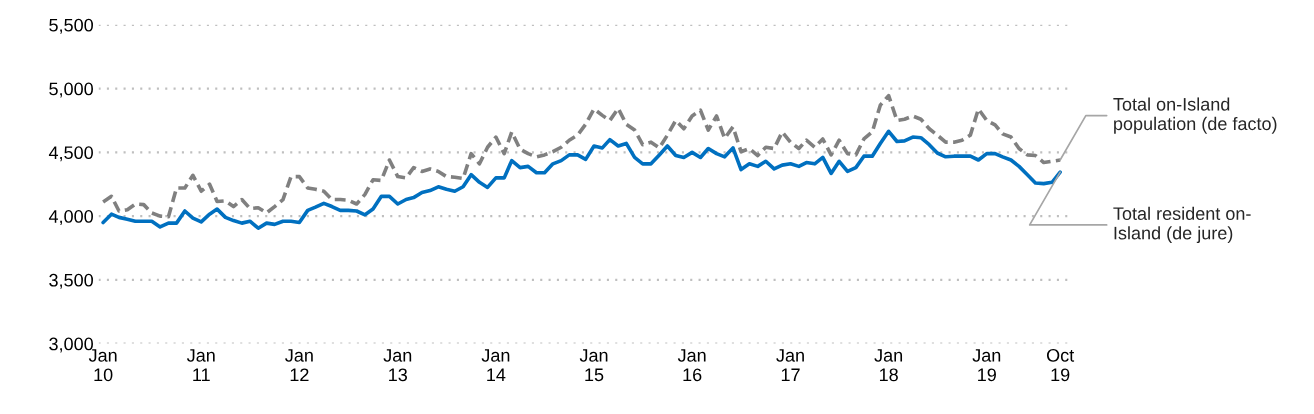 The image size is (1314, 414). I want to click on y-tick-label: 4,500, so click(70, 154).